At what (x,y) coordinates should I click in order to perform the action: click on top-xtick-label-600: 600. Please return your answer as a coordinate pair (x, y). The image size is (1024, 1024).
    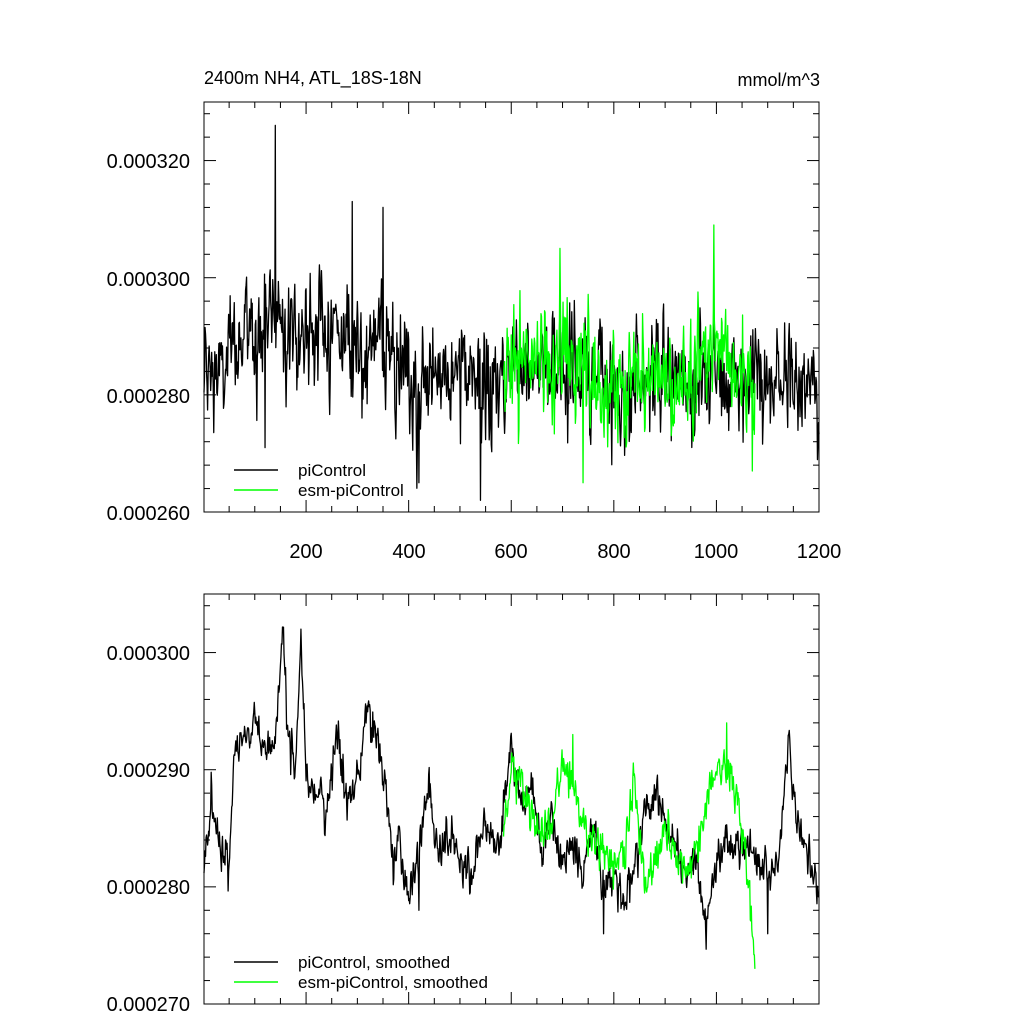
    Looking at the image, I should click on (510, 552).